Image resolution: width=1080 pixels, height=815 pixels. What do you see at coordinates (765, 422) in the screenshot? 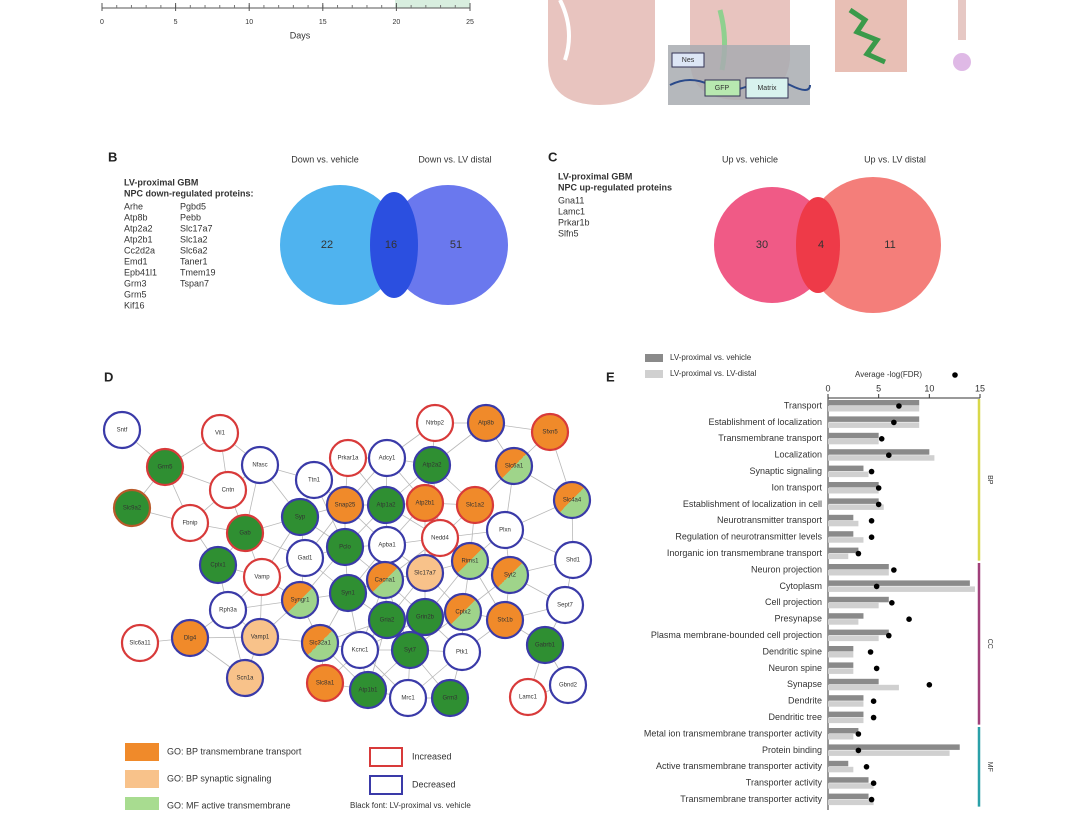
I see `y-tick-label: Establishment of localization` at bounding box center [765, 422].